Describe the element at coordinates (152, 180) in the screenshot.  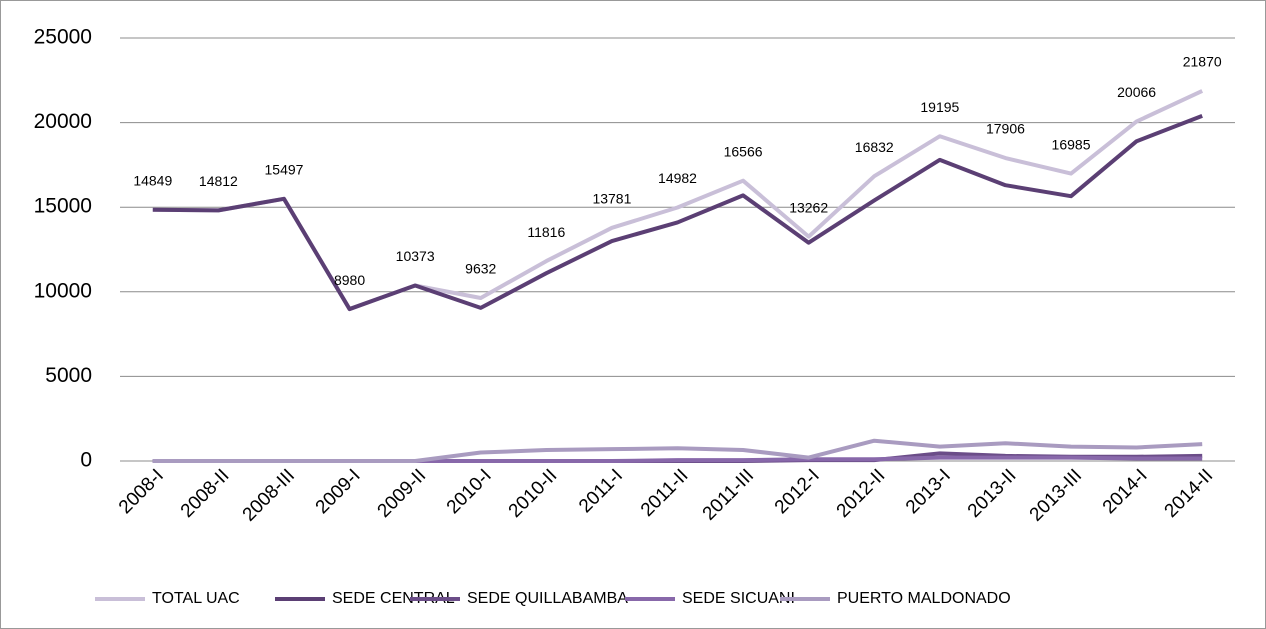
I see `data-label: 14849` at that location.